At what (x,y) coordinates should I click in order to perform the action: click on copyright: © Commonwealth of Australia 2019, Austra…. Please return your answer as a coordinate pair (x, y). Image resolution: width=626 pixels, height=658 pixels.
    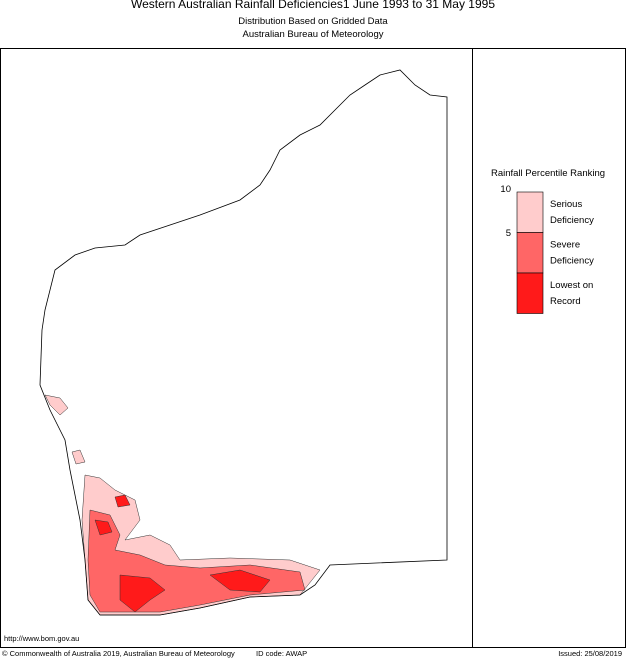
    Looking at the image, I should click on (118, 653).